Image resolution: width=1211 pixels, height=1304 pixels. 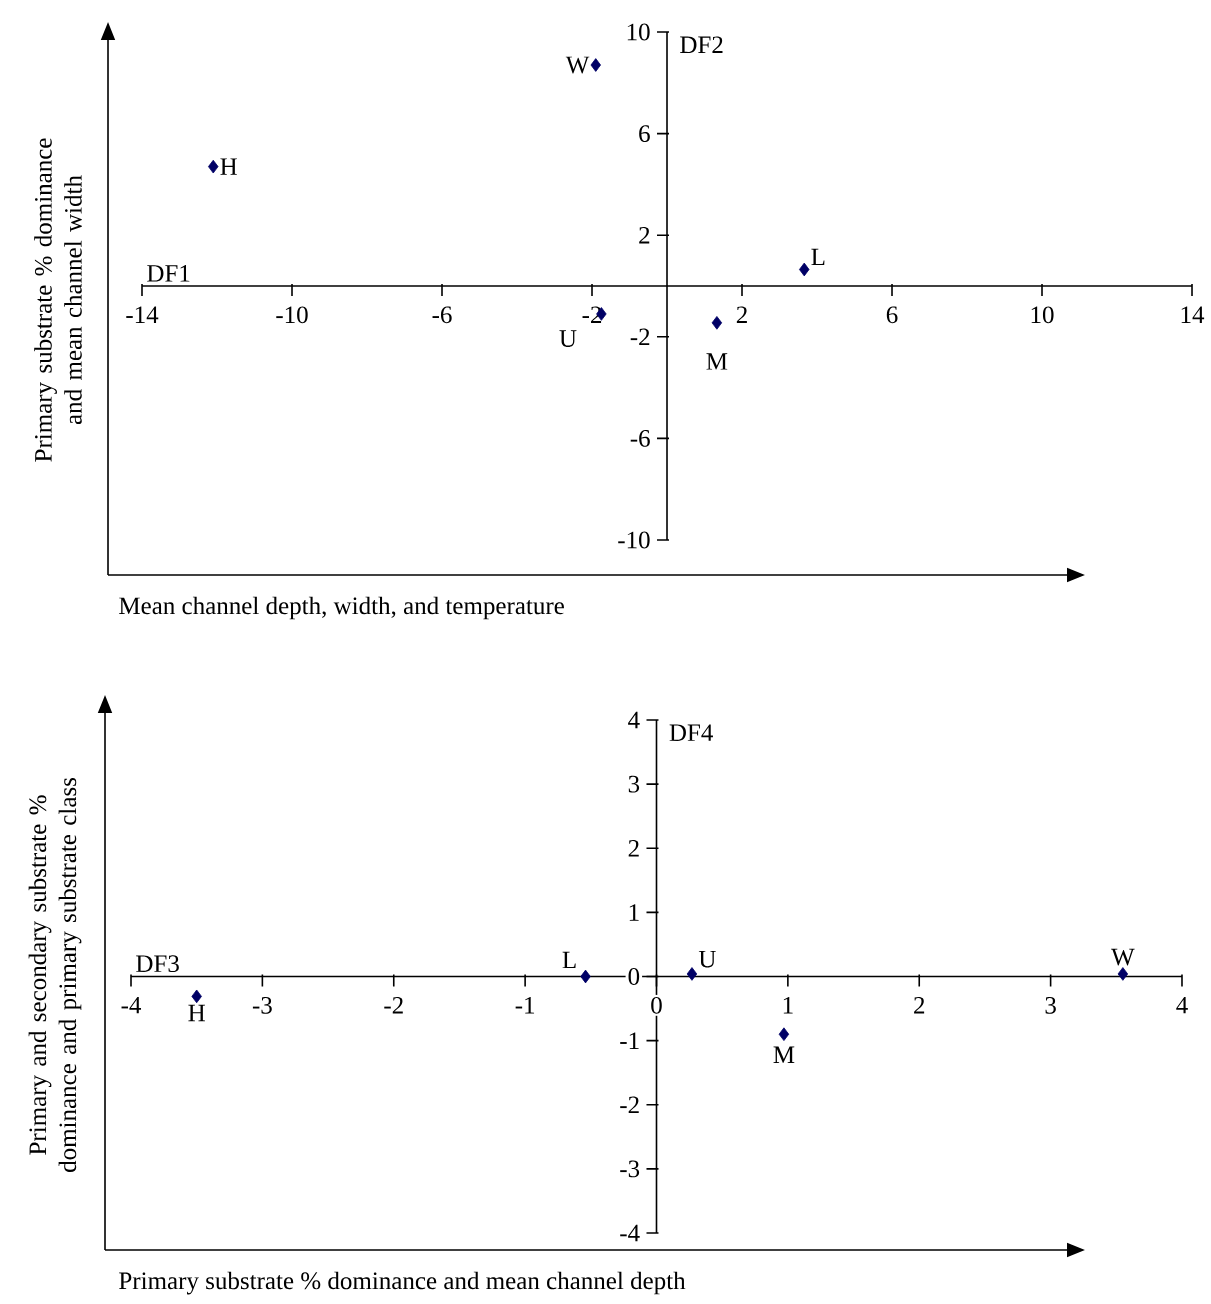 What do you see at coordinates (892, 315) in the screenshot?
I see `x-tick-label: 6` at bounding box center [892, 315].